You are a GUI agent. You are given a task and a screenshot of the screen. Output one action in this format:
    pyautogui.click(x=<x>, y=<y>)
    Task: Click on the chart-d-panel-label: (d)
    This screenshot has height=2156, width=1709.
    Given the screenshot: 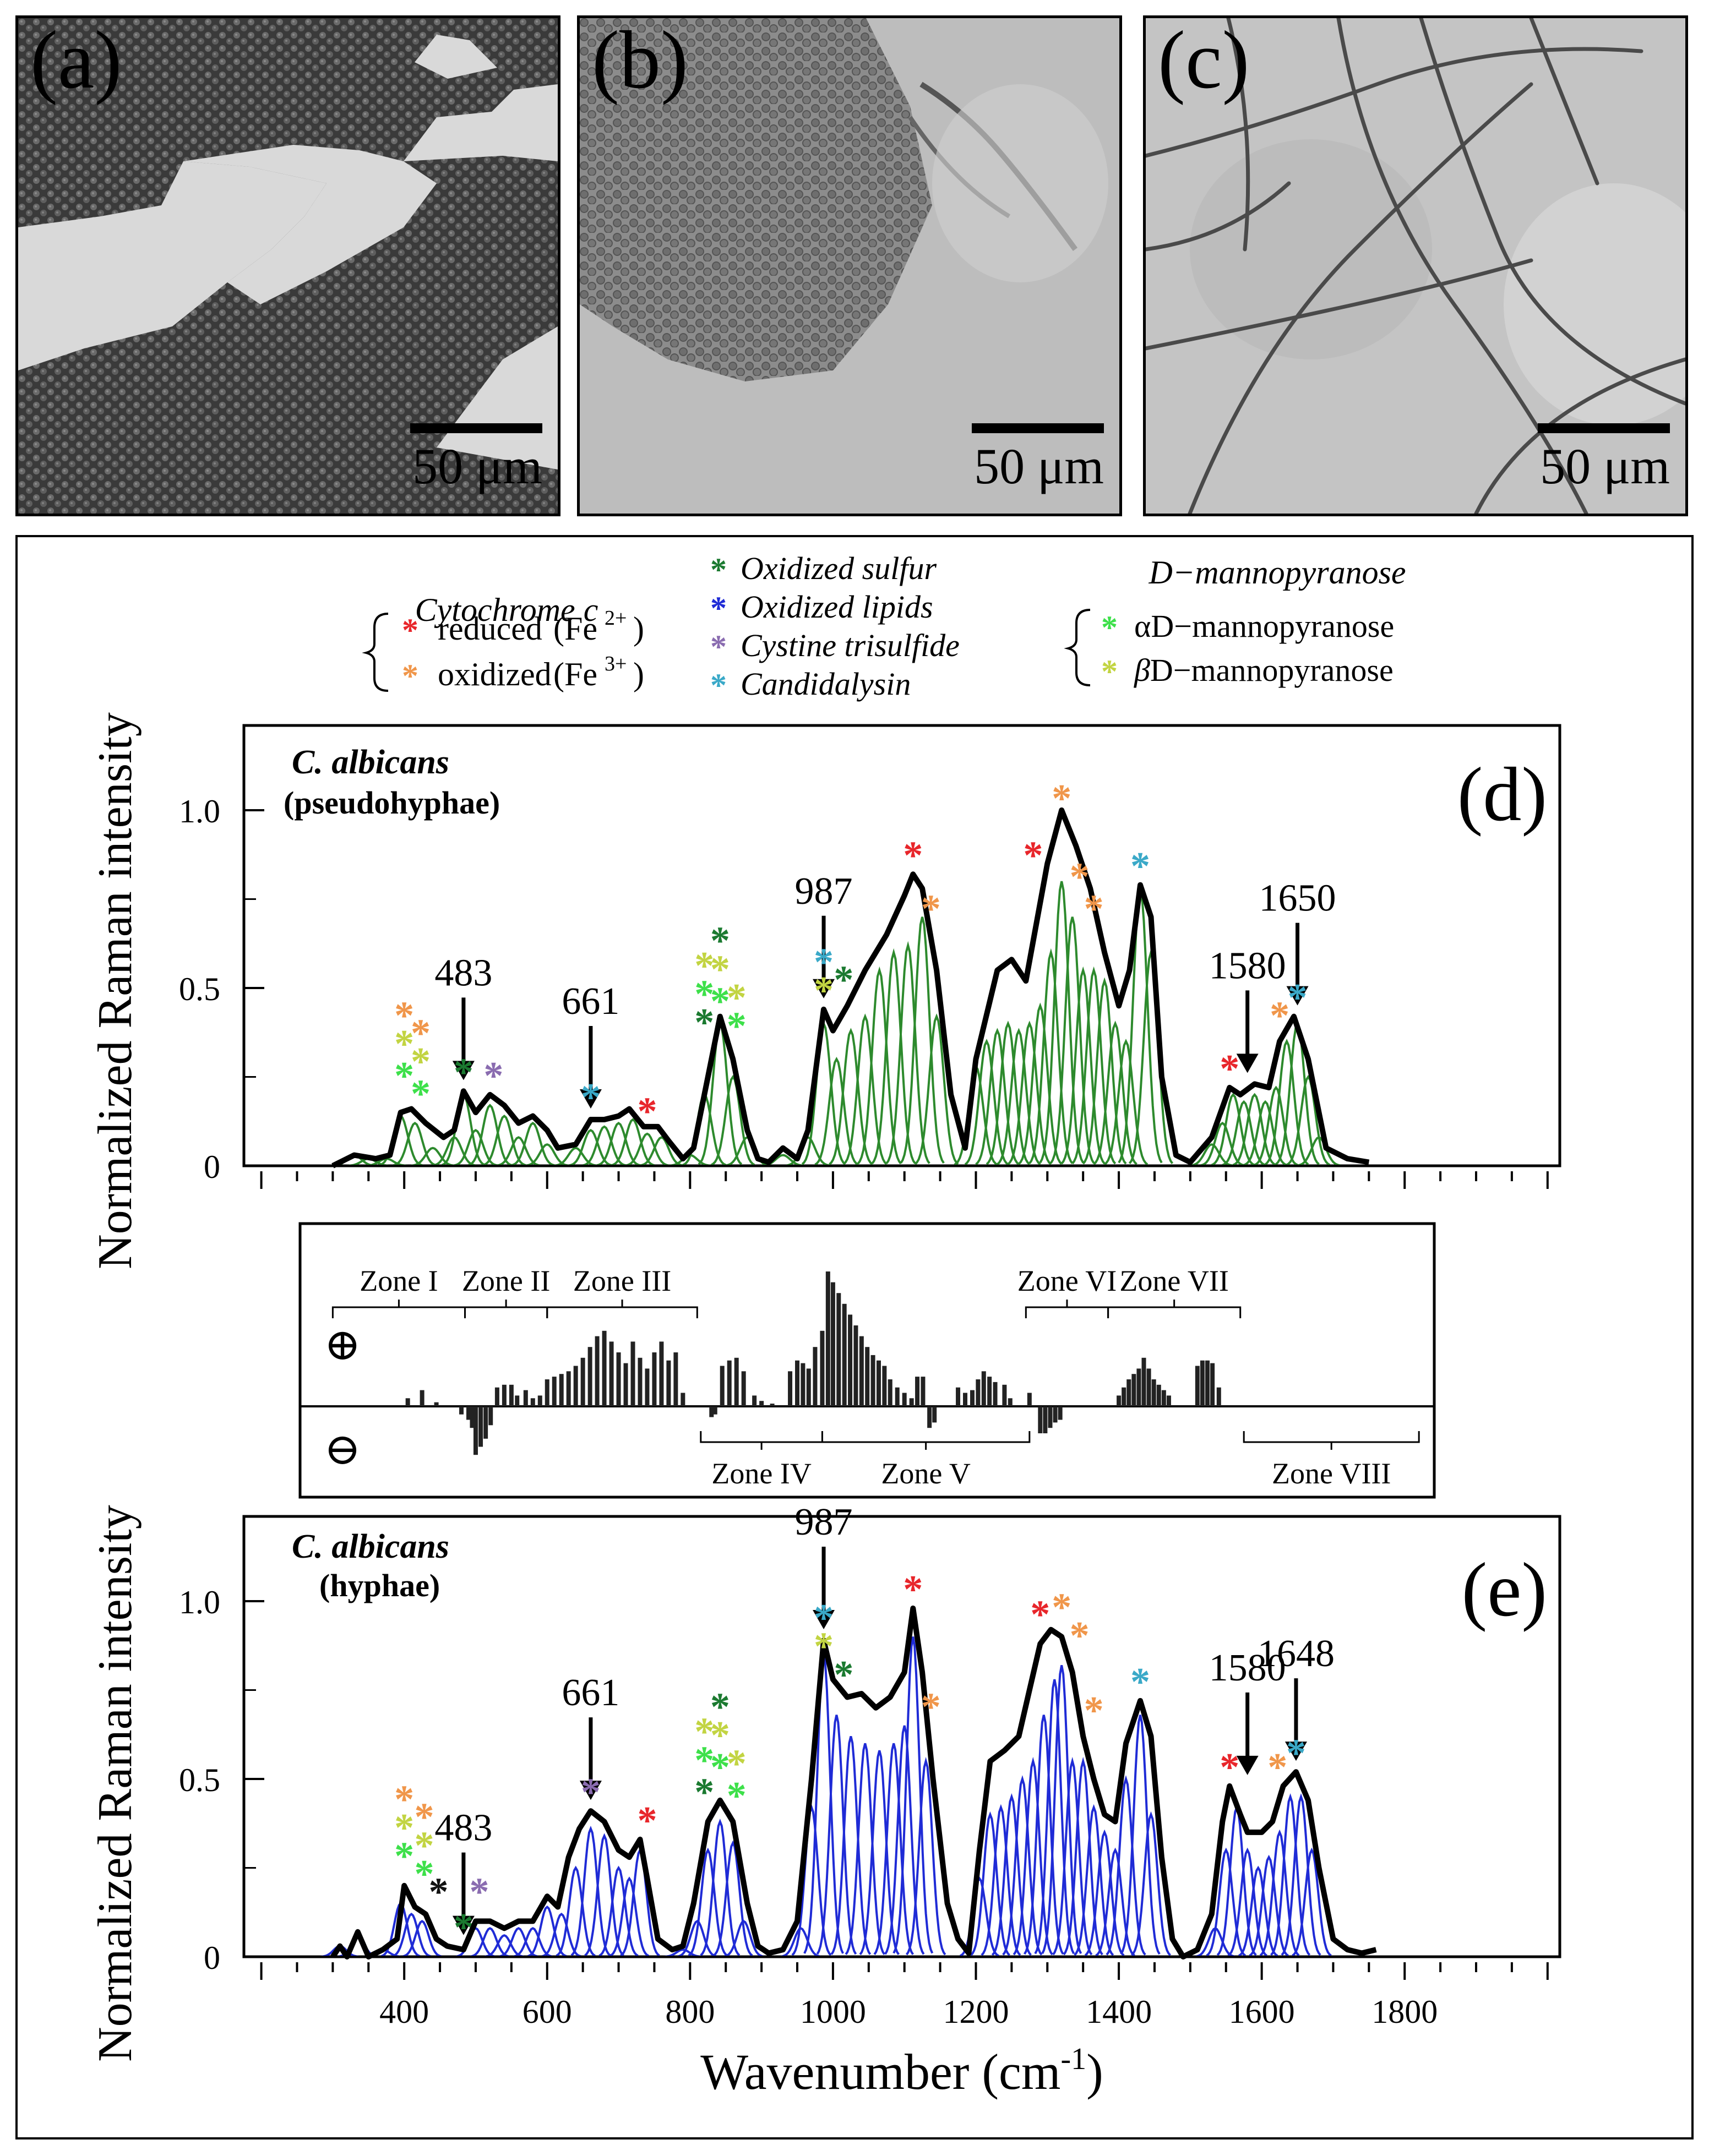 What is the action you would take?
    pyautogui.click(x=1502, y=794)
    